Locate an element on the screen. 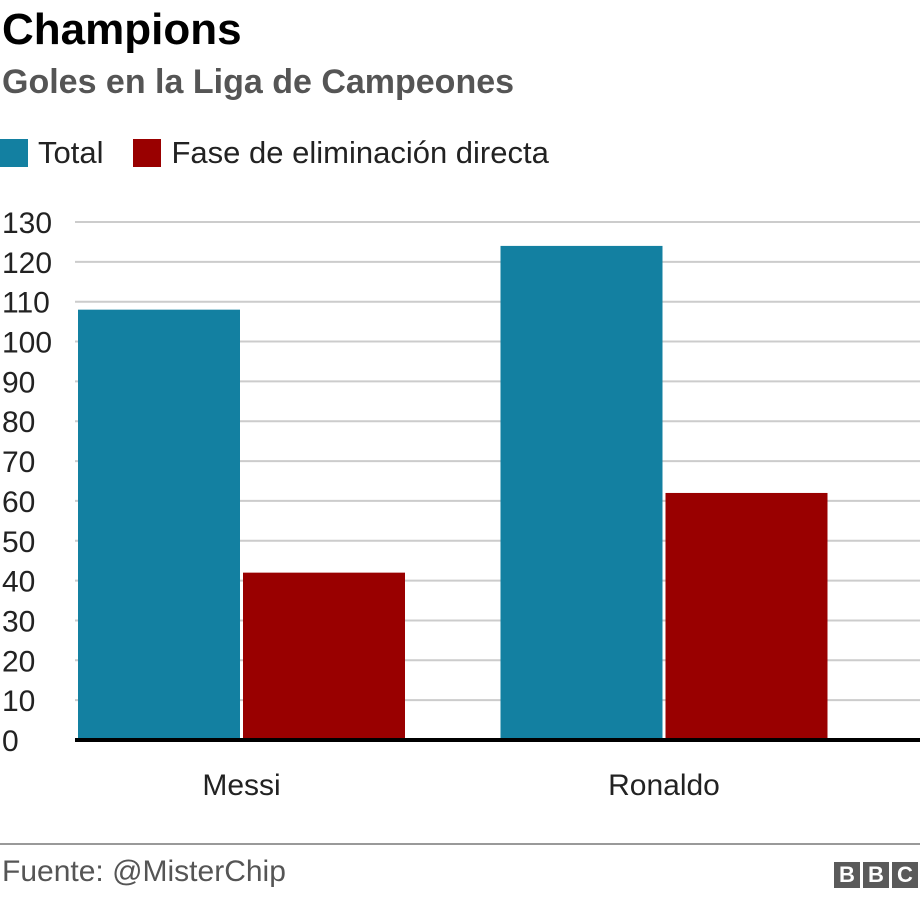 The width and height of the screenshot is (920, 900). y-tick-label: 60 is located at coordinates (18, 502).